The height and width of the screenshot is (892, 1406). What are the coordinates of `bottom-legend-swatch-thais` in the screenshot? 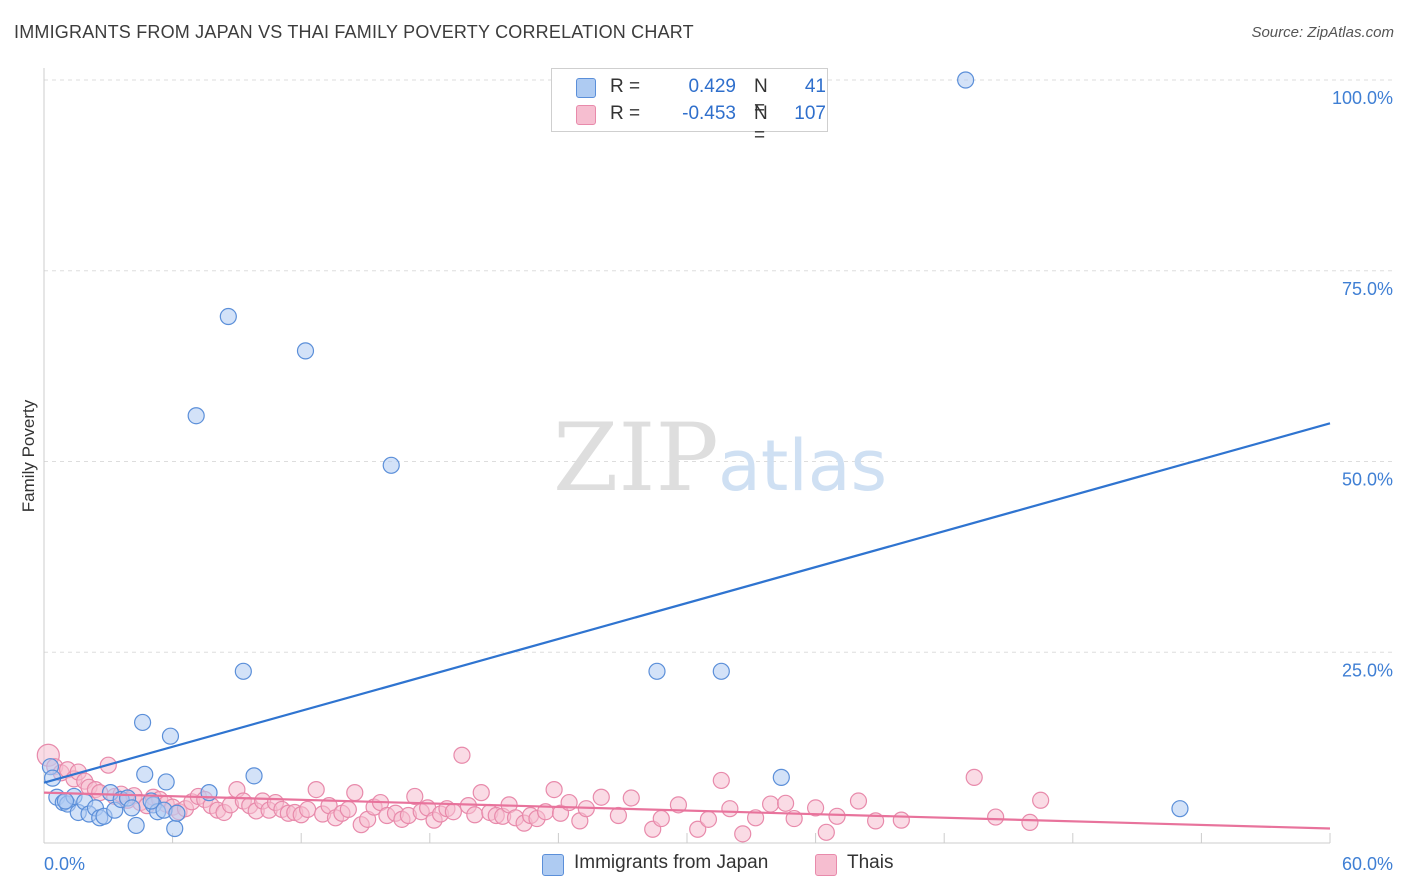 It's located at (826, 865).